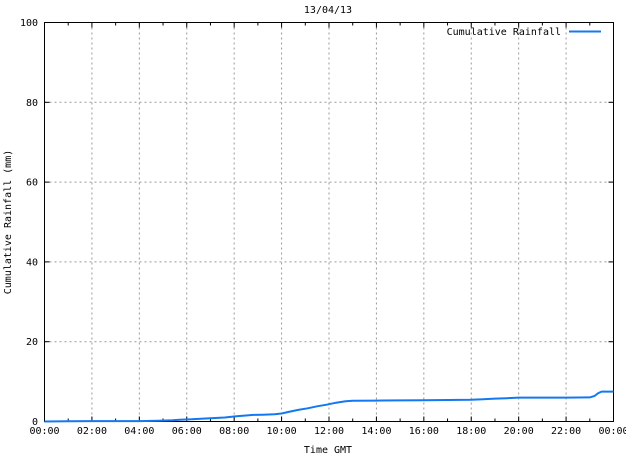 Image resolution: width=626 pixels, height=459 pixels. Describe the element at coordinates (282, 431) in the screenshot. I see `x-tick-label: 10:00` at that location.